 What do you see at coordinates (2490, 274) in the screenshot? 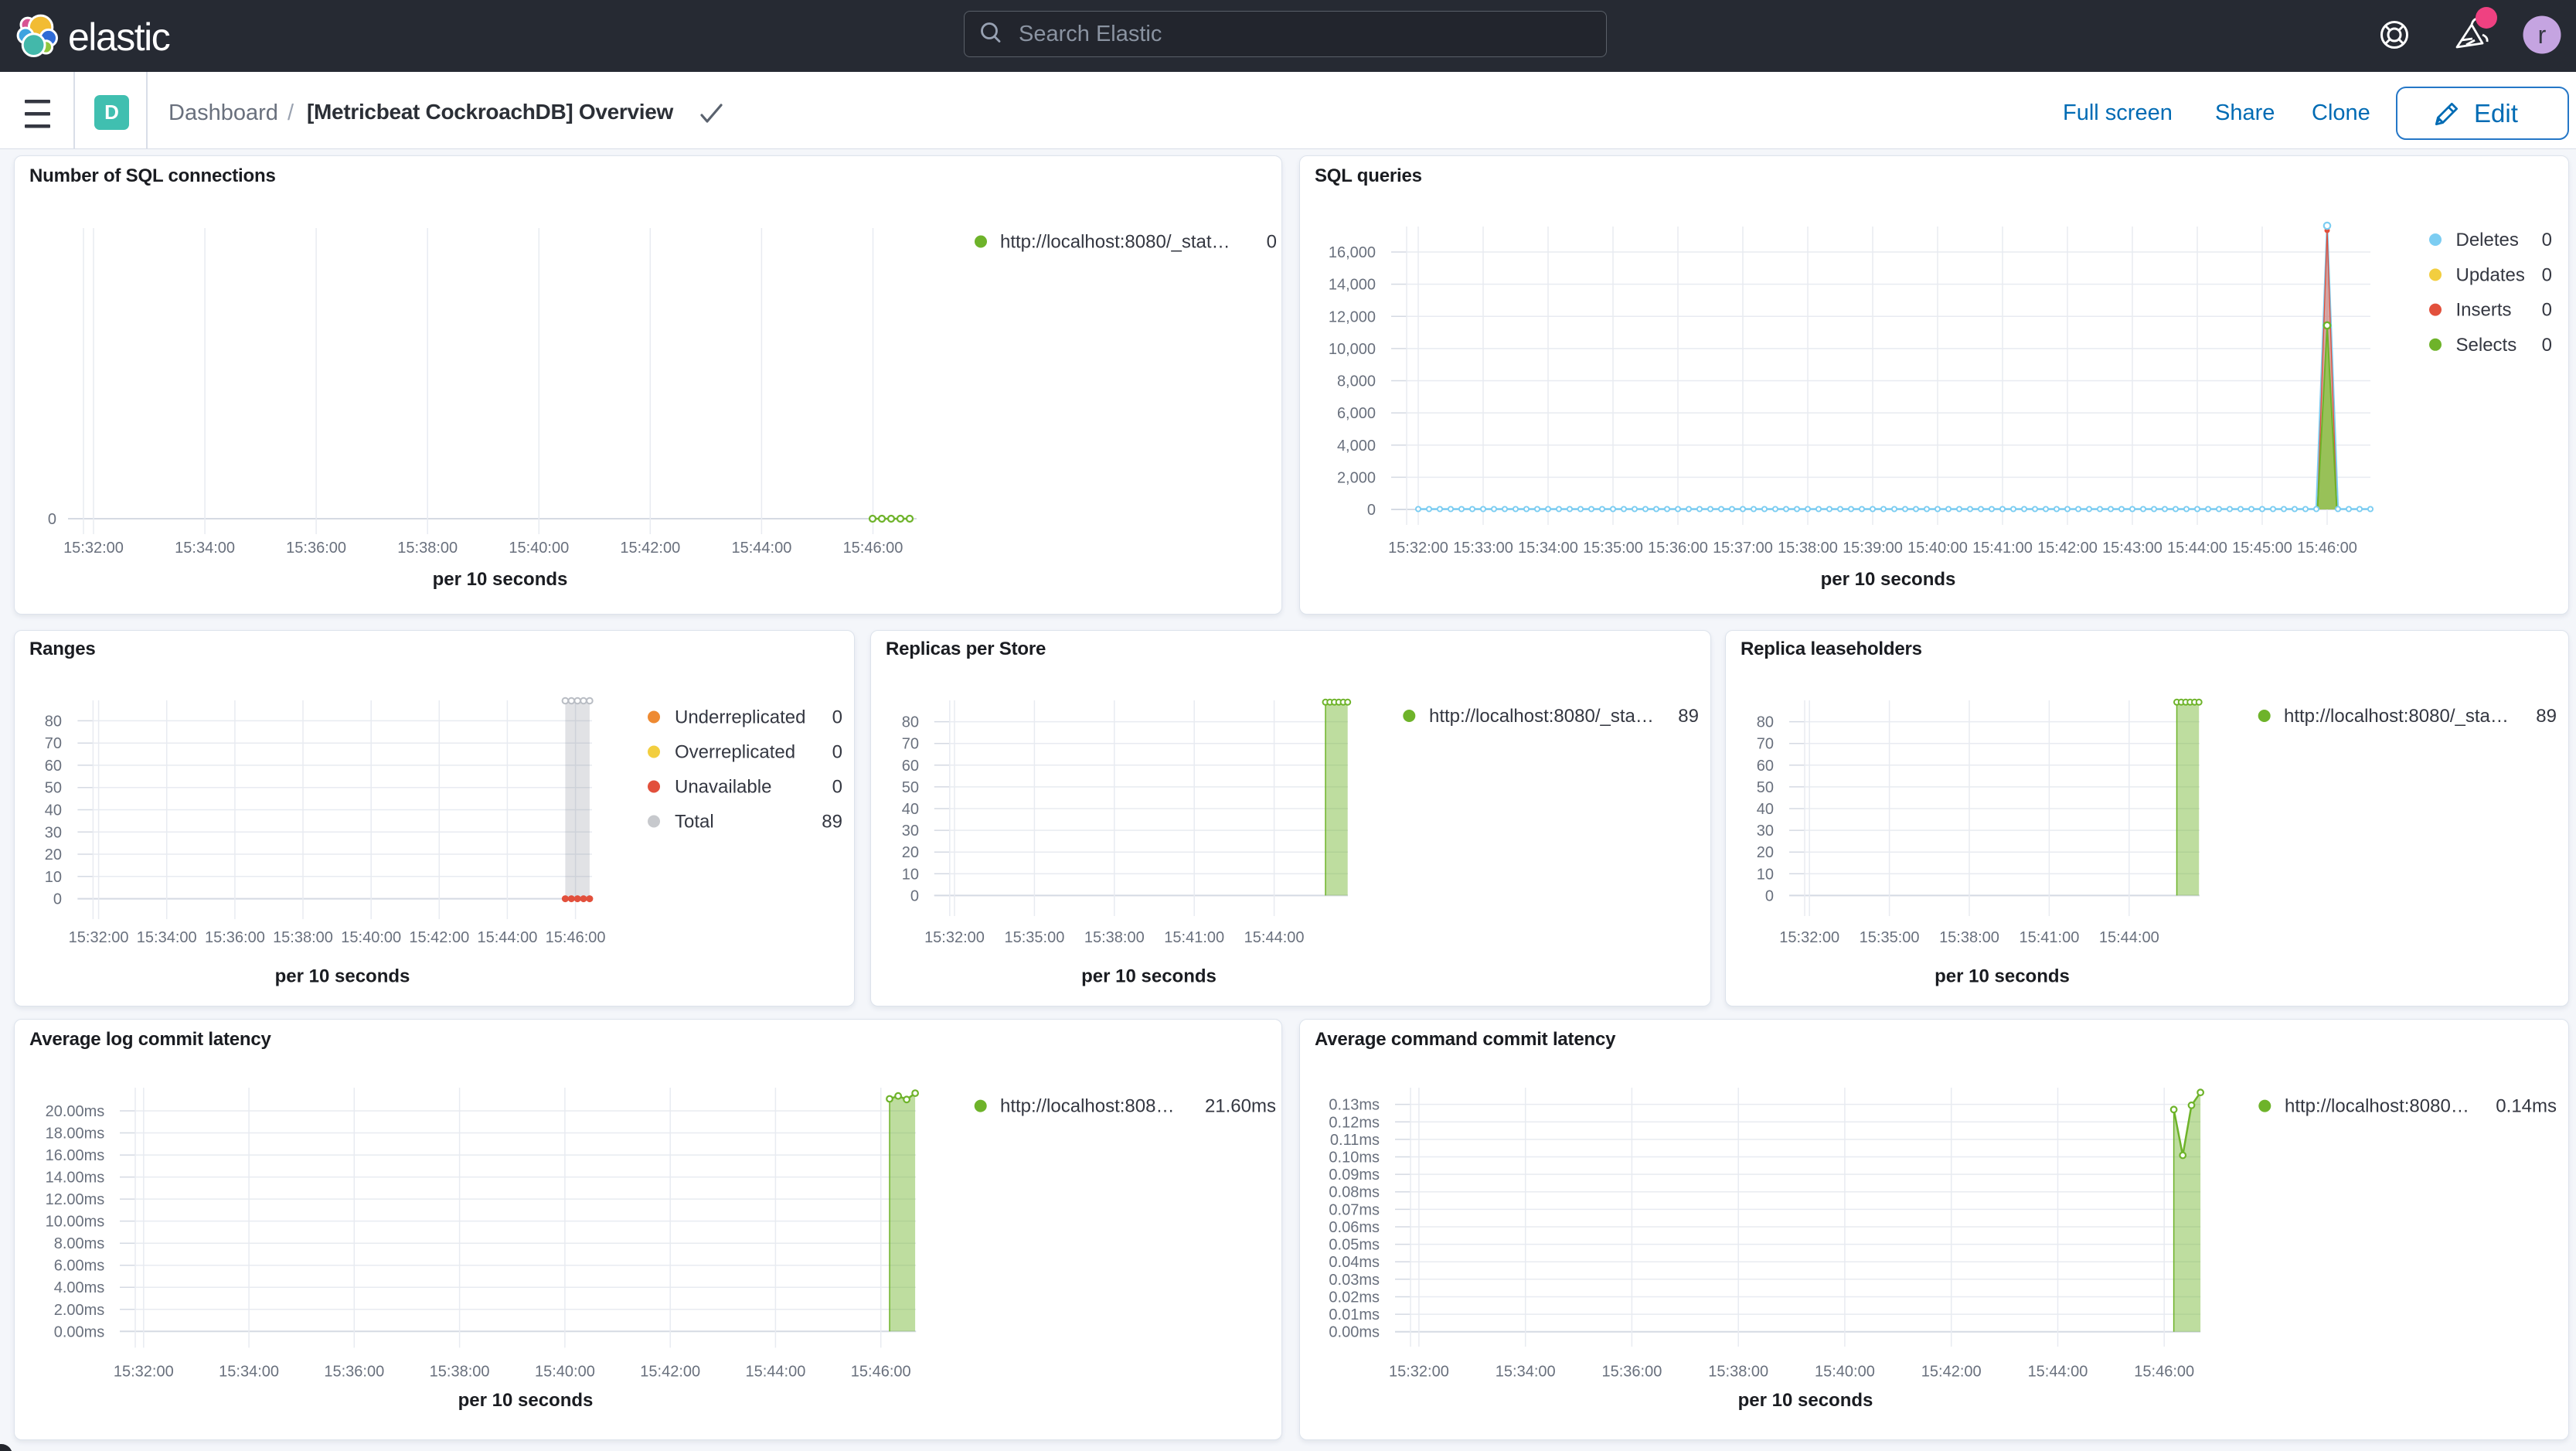
I see `svg-text: Updates` at bounding box center [2490, 274].